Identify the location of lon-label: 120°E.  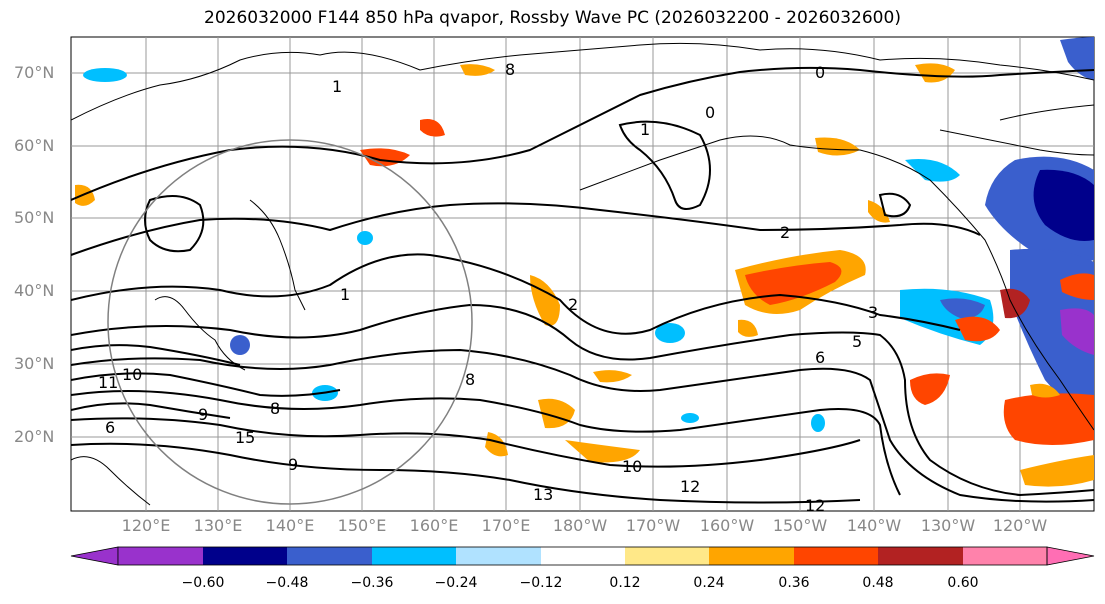
(146, 525).